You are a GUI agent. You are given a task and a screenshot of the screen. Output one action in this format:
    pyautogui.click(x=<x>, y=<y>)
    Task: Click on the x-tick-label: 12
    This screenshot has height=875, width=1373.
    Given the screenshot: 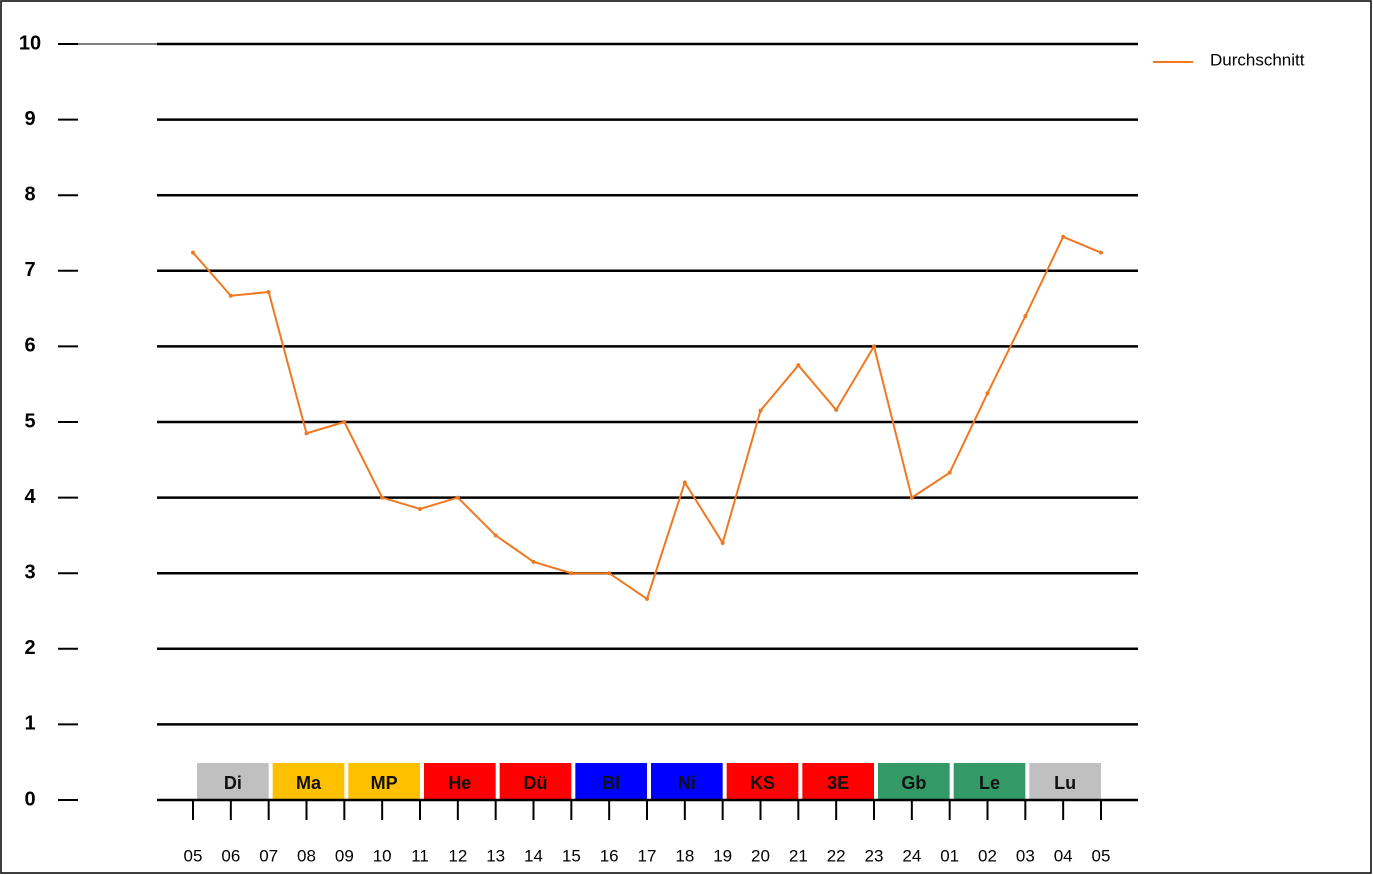 What is the action you would take?
    pyautogui.click(x=457, y=855)
    